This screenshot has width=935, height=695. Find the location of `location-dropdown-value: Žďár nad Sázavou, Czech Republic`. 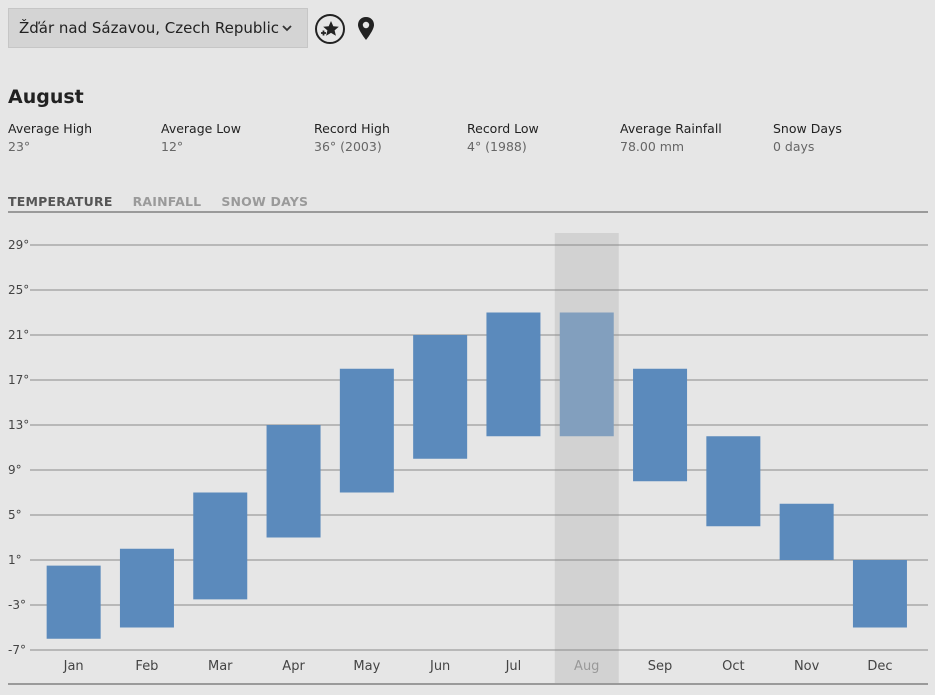

location-dropdown-value: Žďár nad Sázavou, Czech Republic is located at coordinates (149, 28).